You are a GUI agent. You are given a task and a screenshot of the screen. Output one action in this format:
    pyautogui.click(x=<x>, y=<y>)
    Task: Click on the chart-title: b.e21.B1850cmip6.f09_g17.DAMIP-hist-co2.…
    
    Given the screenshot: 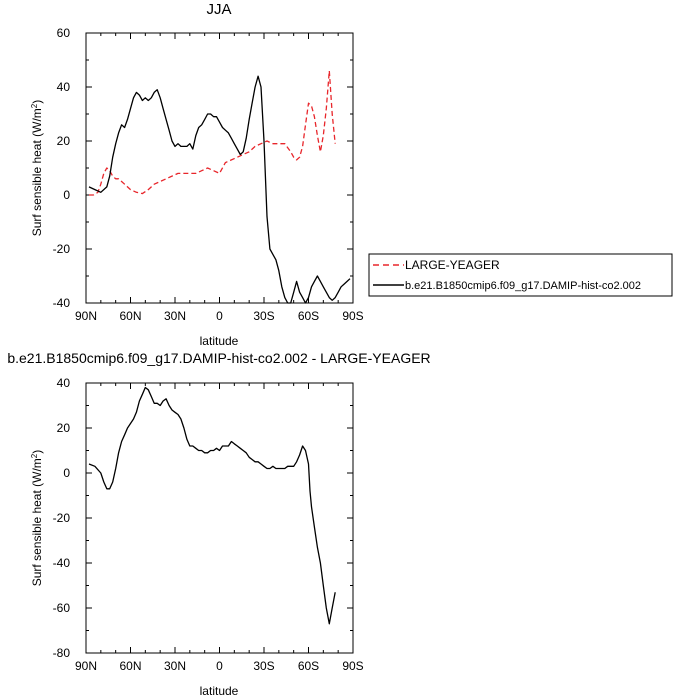 What is the action you would take?
    pyautogui.click(x=218, y=358)
    